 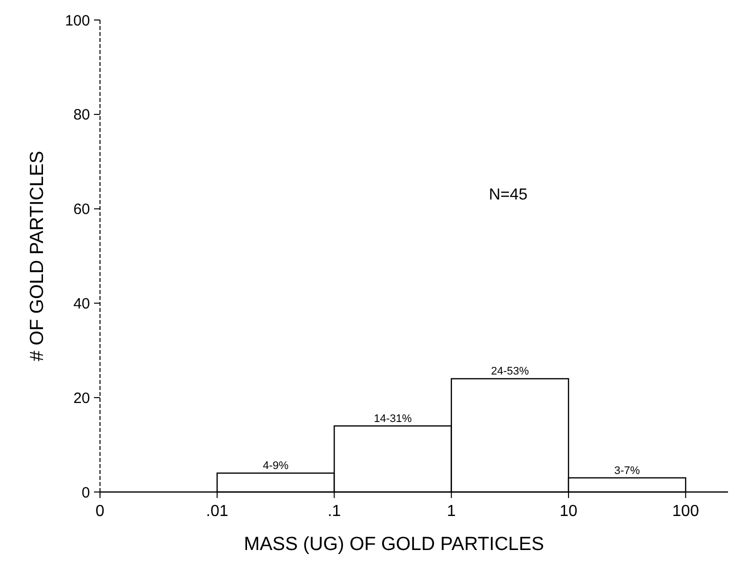 I want to click on x-tick-label: 10, so click(x=569, y=511).